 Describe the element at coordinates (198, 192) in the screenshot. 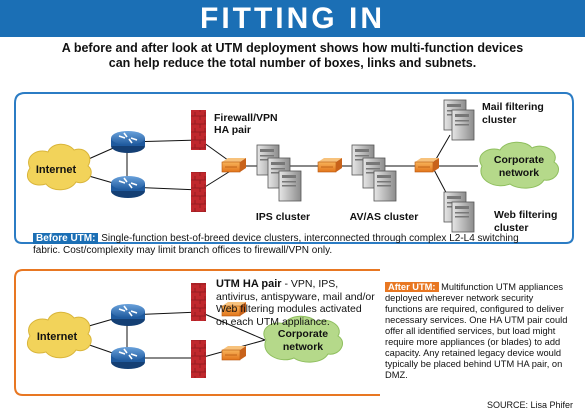

I see `firewall-icon-bottom` at that location.